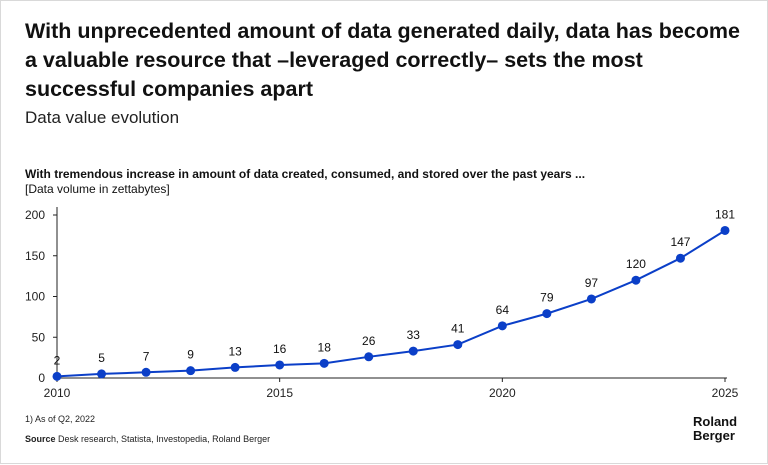  What do you see at coordinates (414, 335) in the screenshot?
I see `data-label: 33` at bounding box center [414, 335].